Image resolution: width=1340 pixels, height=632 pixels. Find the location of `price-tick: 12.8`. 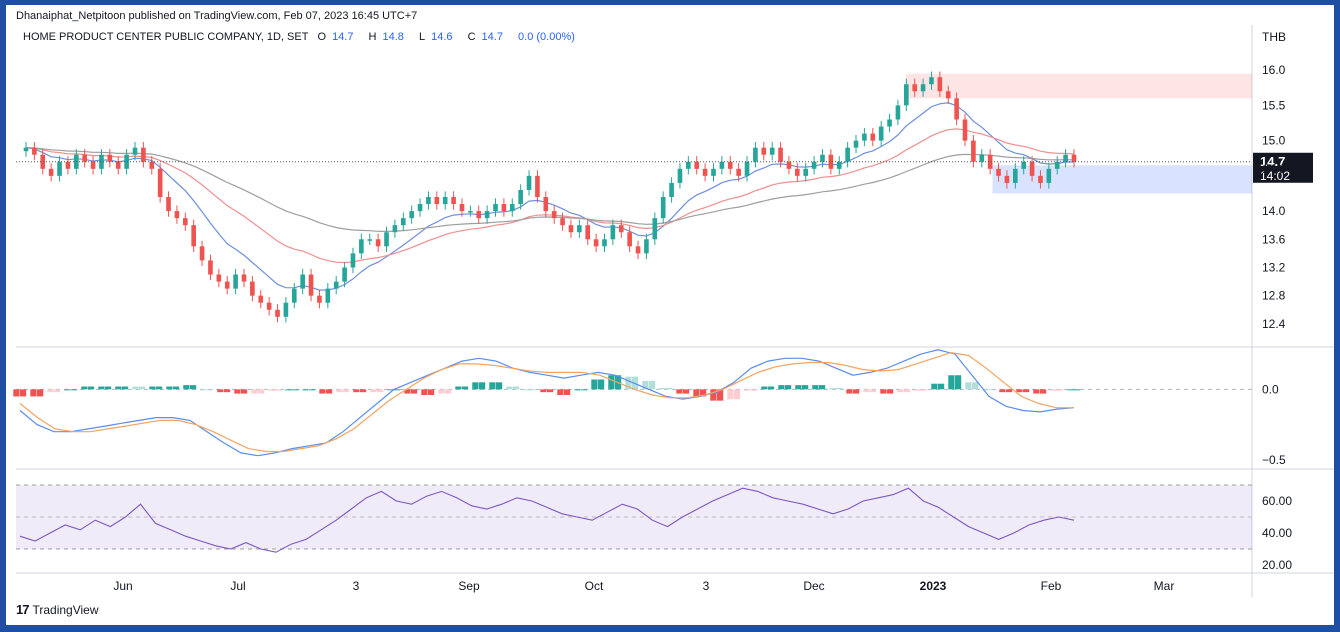

price-tick: 12.8 is located at coordinates (1274, 296).